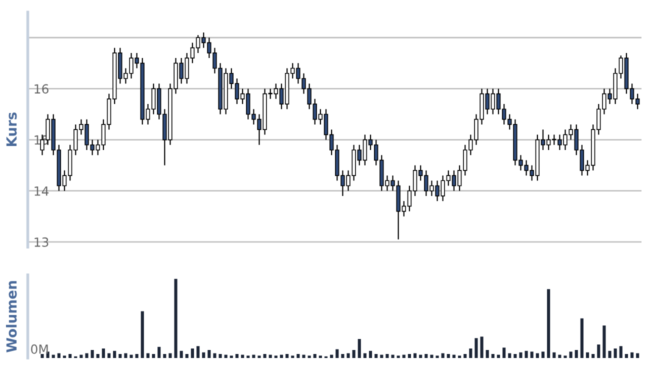  I want to click on y-axis-title: Kurs, so click(11, 129).